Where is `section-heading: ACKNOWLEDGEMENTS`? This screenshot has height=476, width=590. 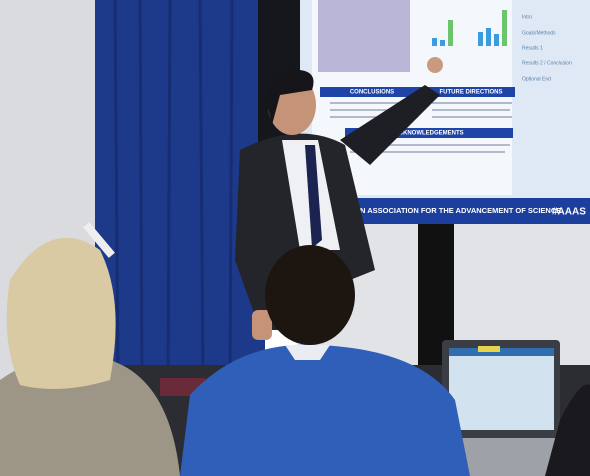
section-heading: ACKNOWLEDGEMENTS is located at coordinates (428, 134).